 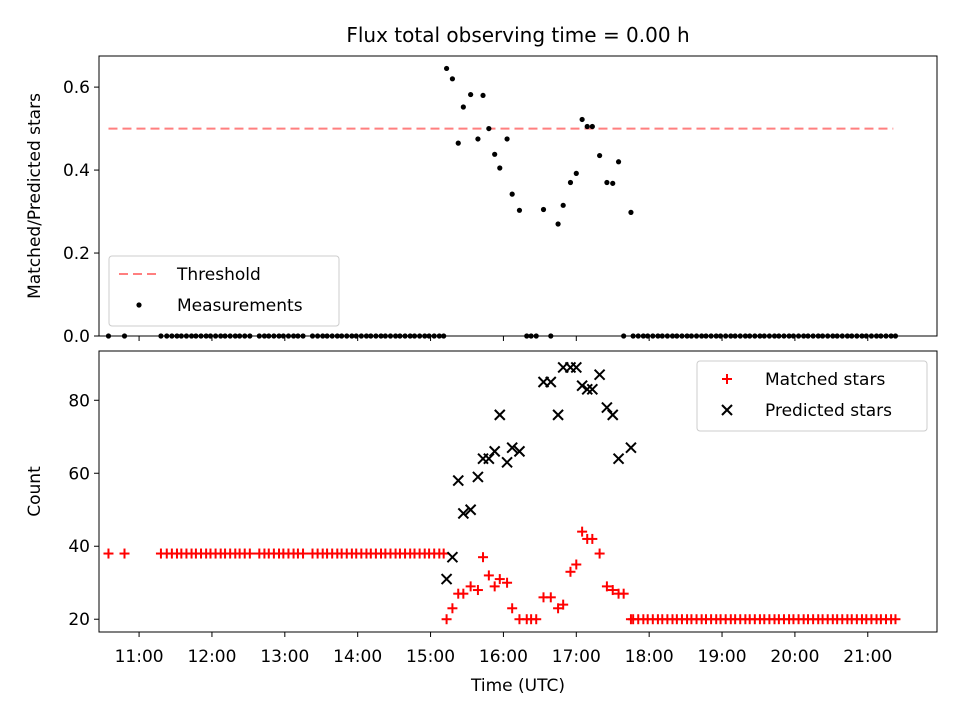 I want to click on series-predicted-stars, so click(x=538, y=473).